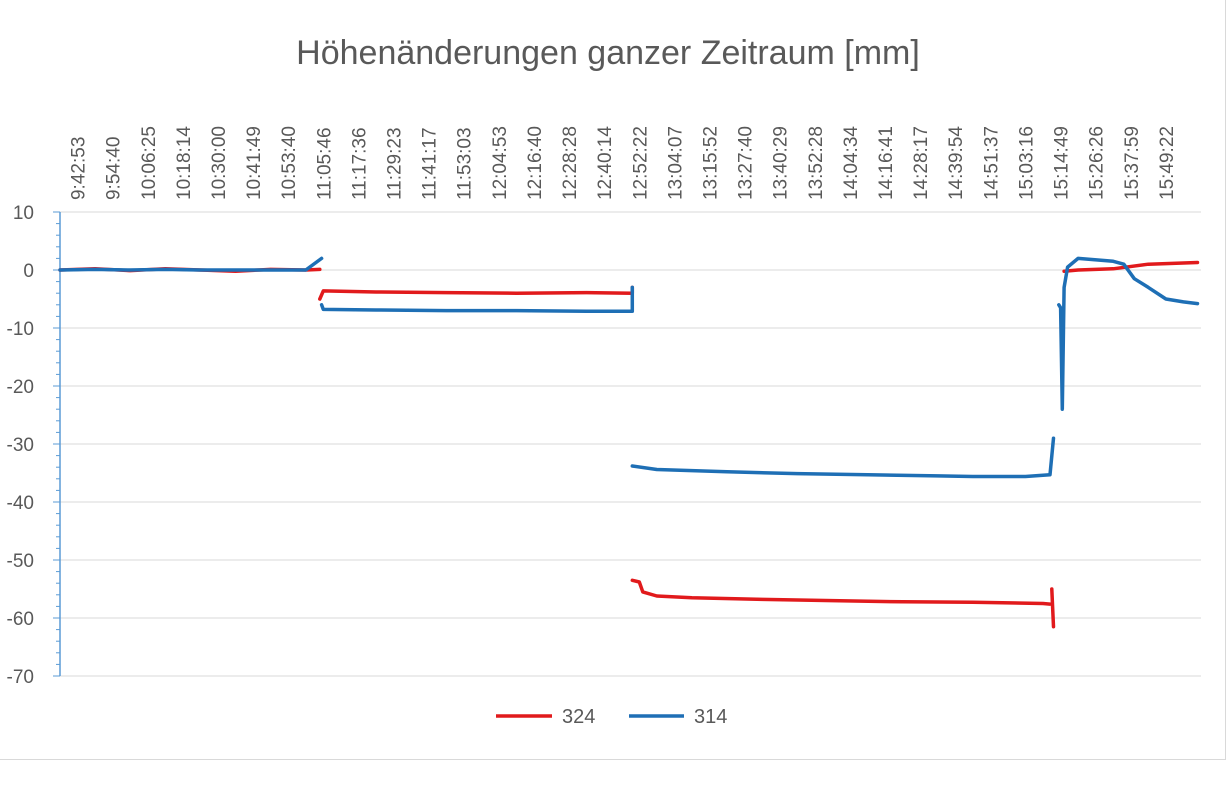  Describe the element at coordinates (611, 717) in the screenshot. I see `legend: 324 314` at that location.